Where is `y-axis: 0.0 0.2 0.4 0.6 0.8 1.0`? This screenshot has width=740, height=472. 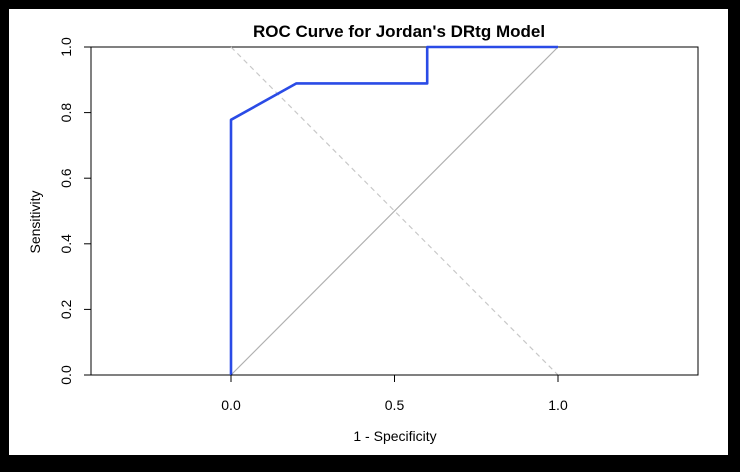
y-axis: 0.0 0.2 0.4 0.6 0.8 1.0 is located at coordinates (74, 211).